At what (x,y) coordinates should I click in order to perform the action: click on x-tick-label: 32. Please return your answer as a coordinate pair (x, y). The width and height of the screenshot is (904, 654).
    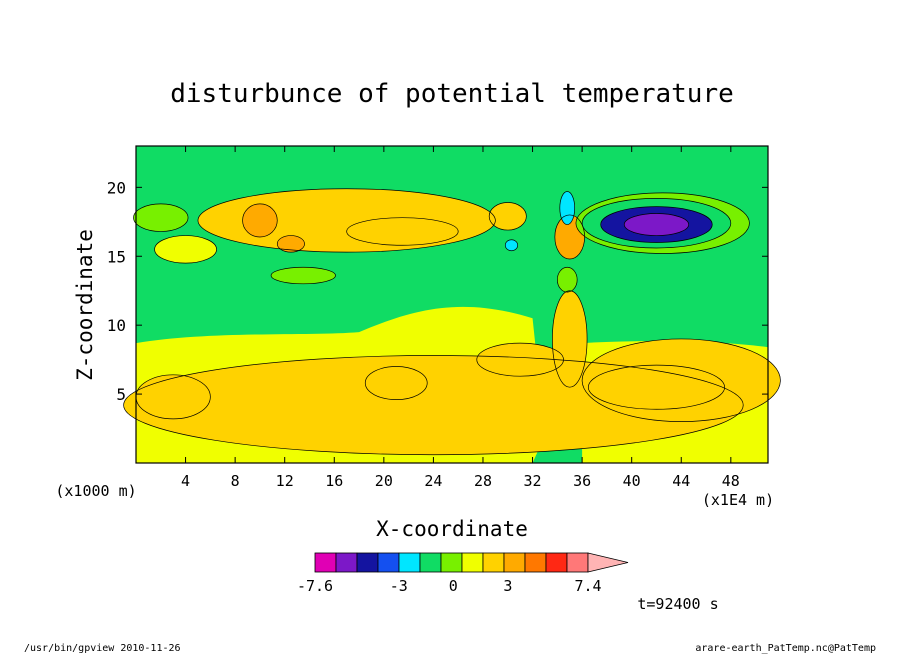
    Looking at the image, I should click on (533, 481).